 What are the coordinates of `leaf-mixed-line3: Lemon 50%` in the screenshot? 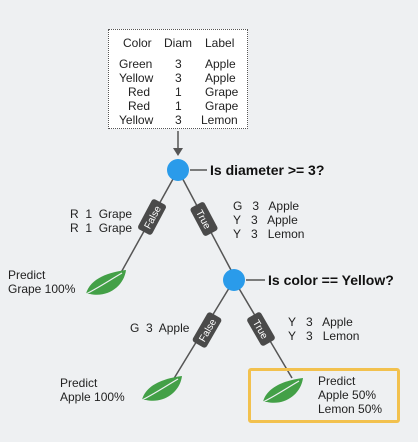 It's located at (350, 409).